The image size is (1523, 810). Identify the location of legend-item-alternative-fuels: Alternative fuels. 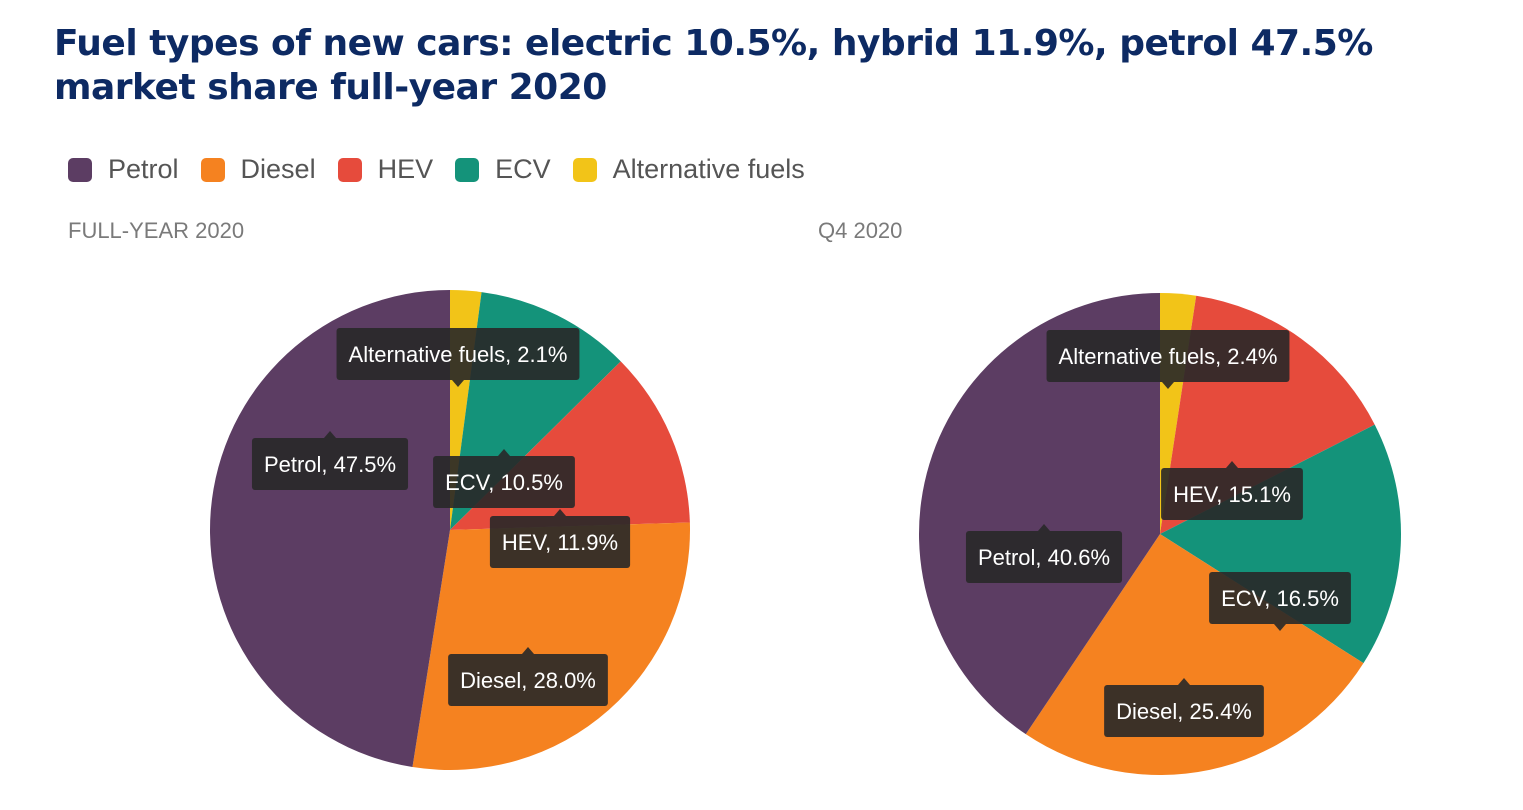
(688, 169).